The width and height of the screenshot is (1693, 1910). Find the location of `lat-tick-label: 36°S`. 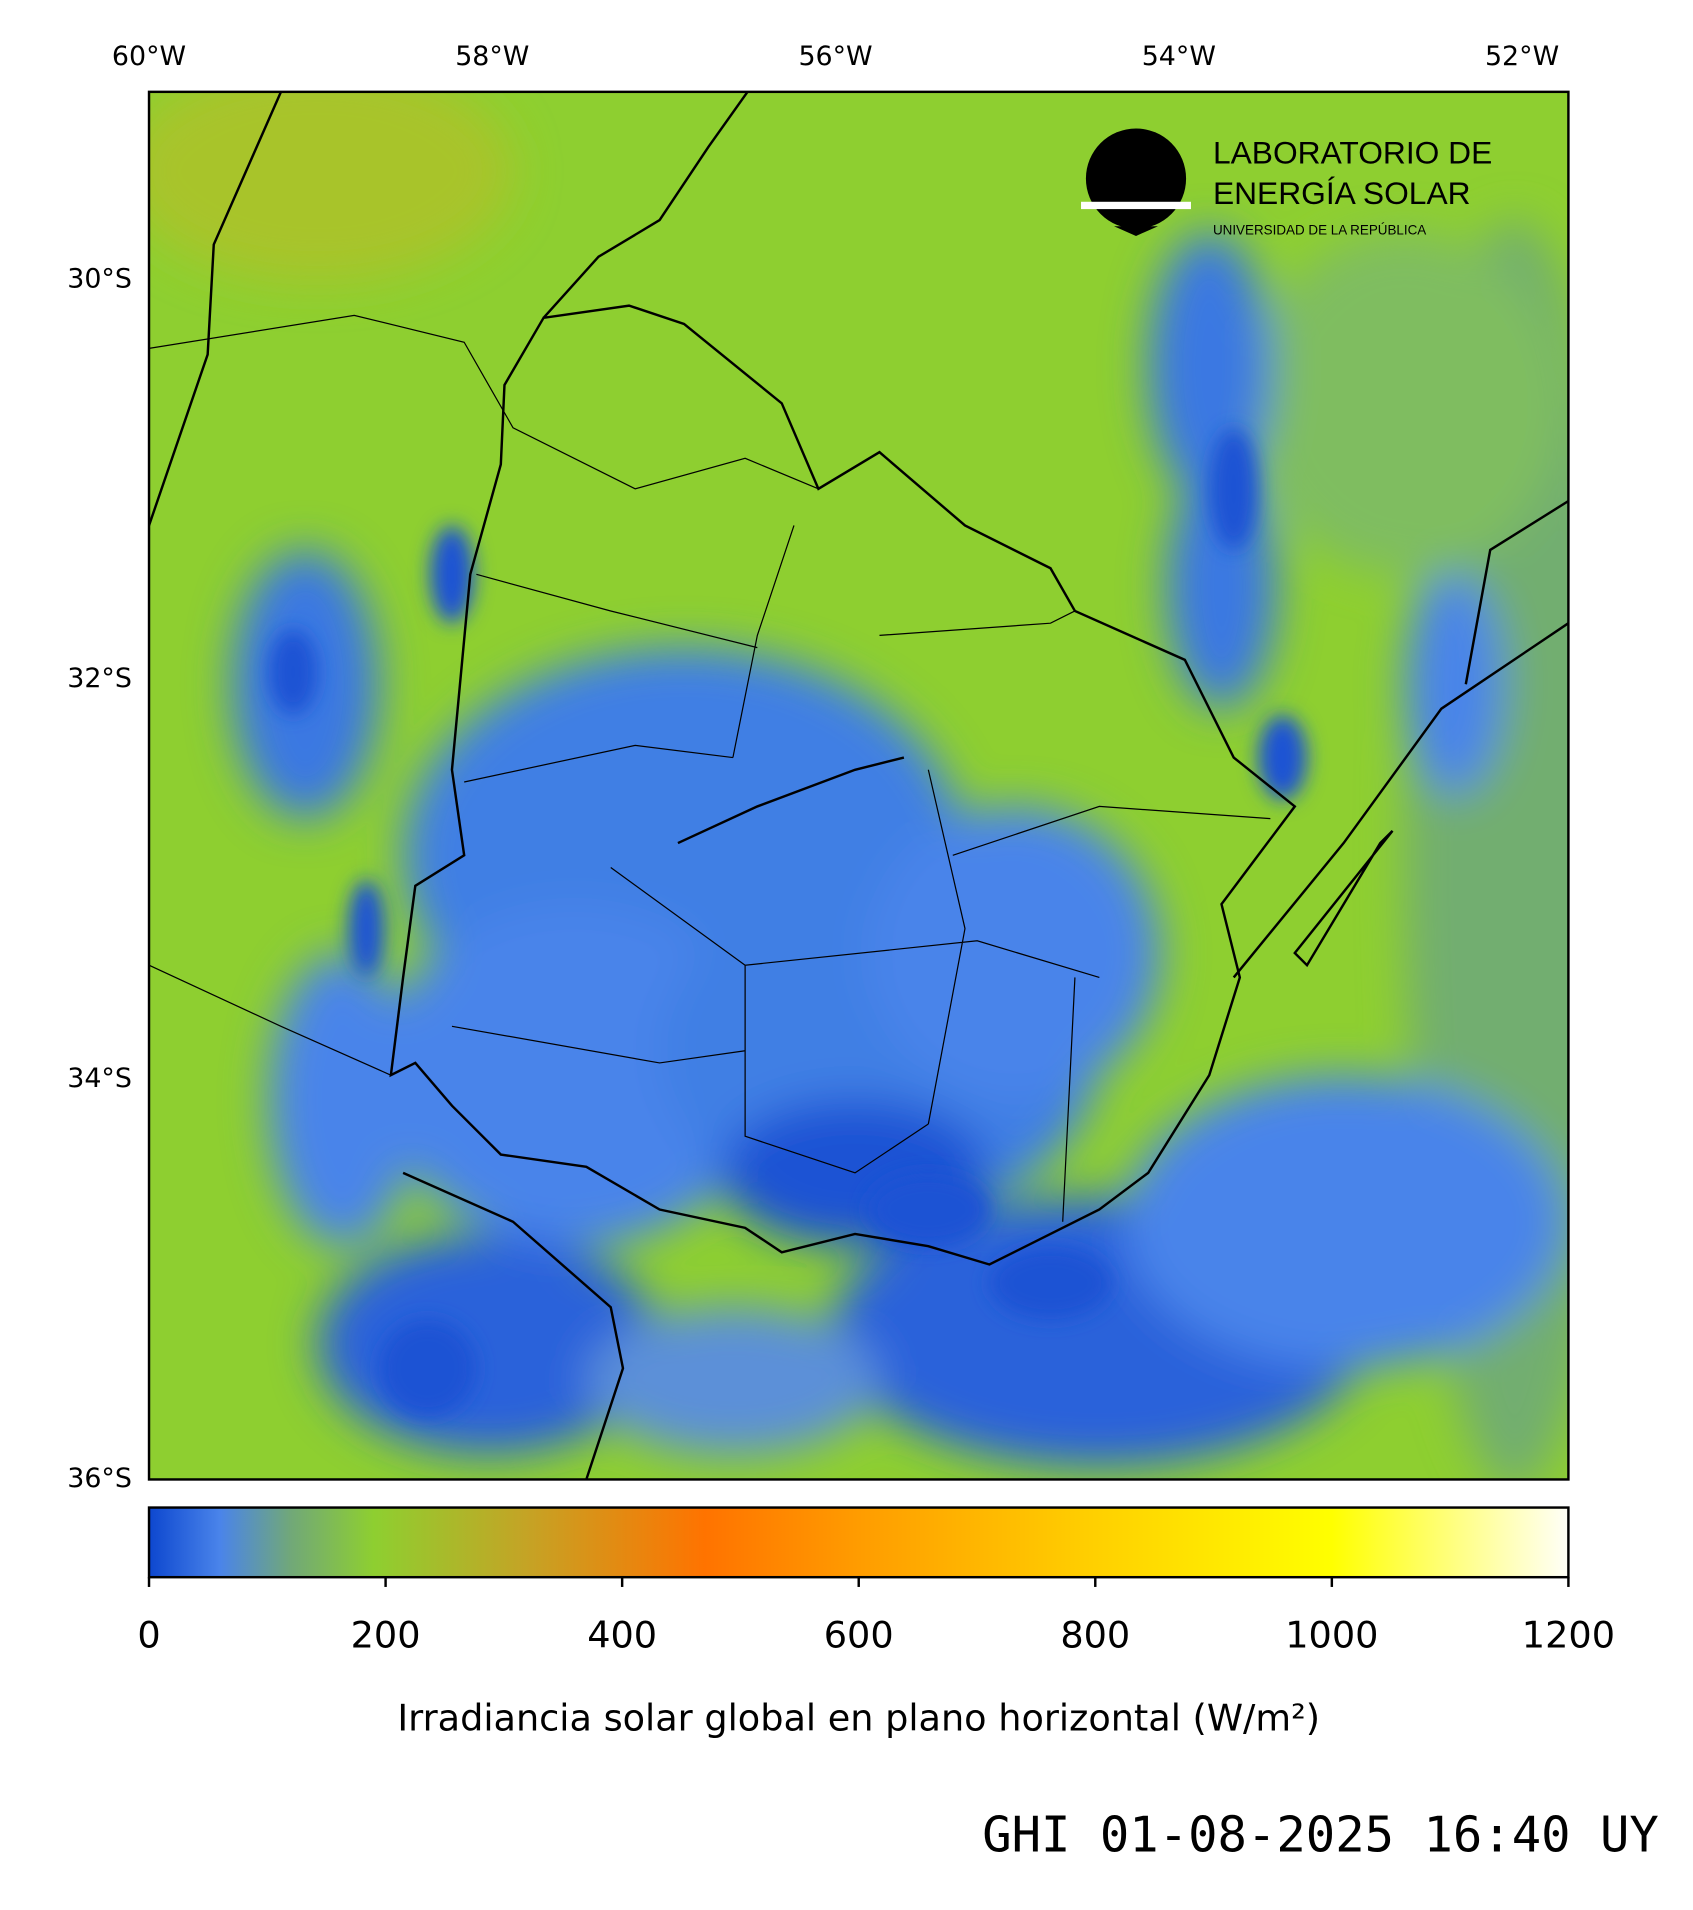

lat-tick-label: 36°S is located at coordinates (99, 1478).